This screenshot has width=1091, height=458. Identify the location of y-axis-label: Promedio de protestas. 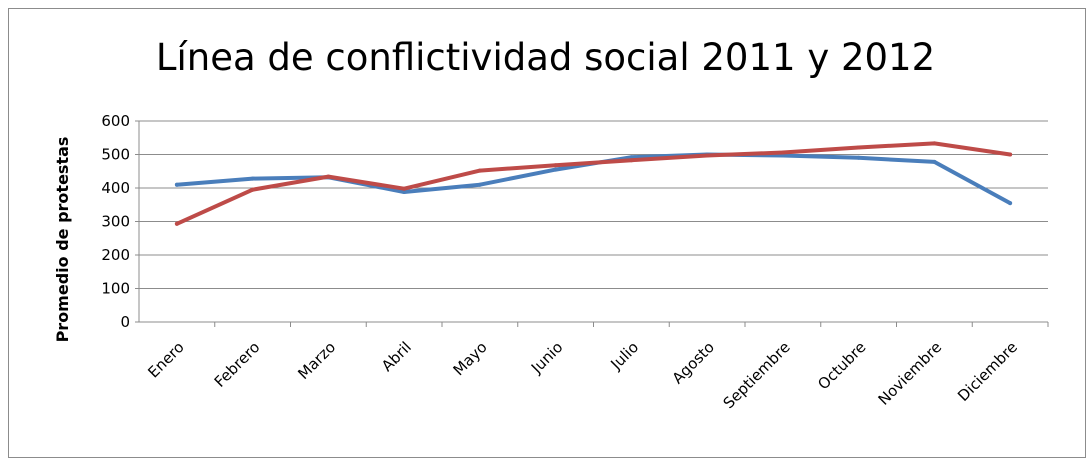
(62, 240).